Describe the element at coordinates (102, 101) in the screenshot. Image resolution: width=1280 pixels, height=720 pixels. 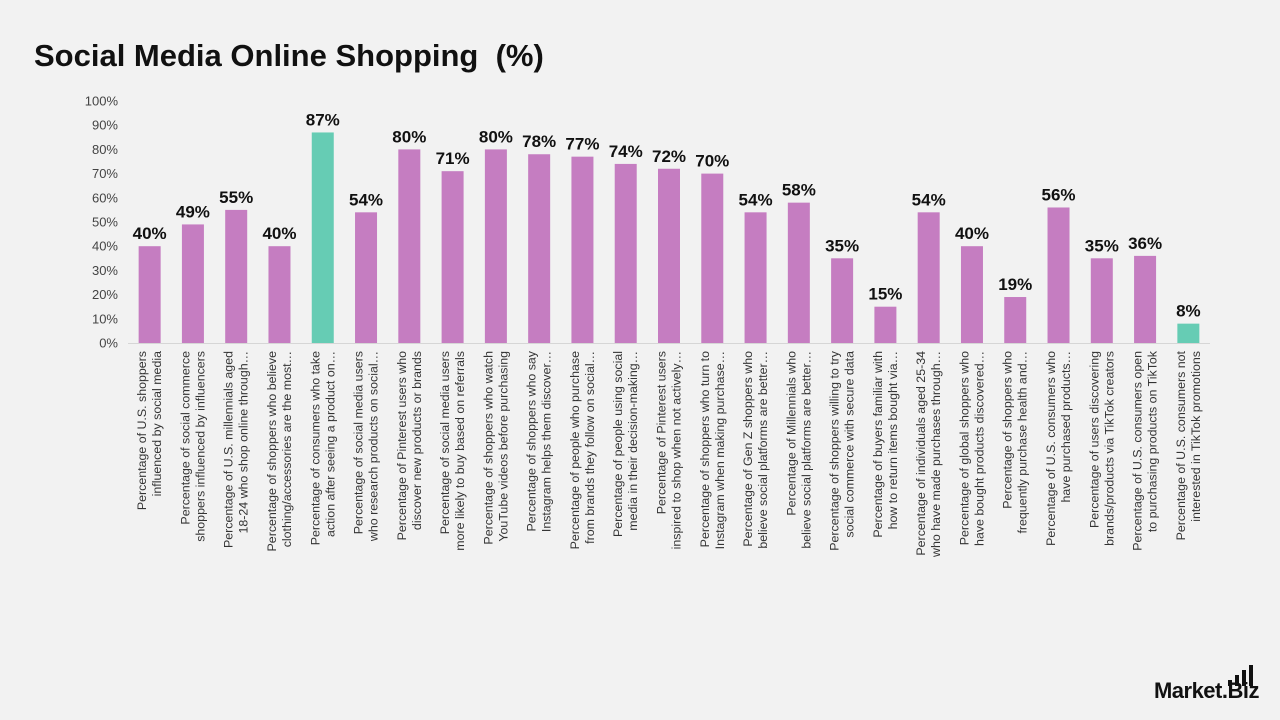
I see `y-tick-label: 100%` at that location.